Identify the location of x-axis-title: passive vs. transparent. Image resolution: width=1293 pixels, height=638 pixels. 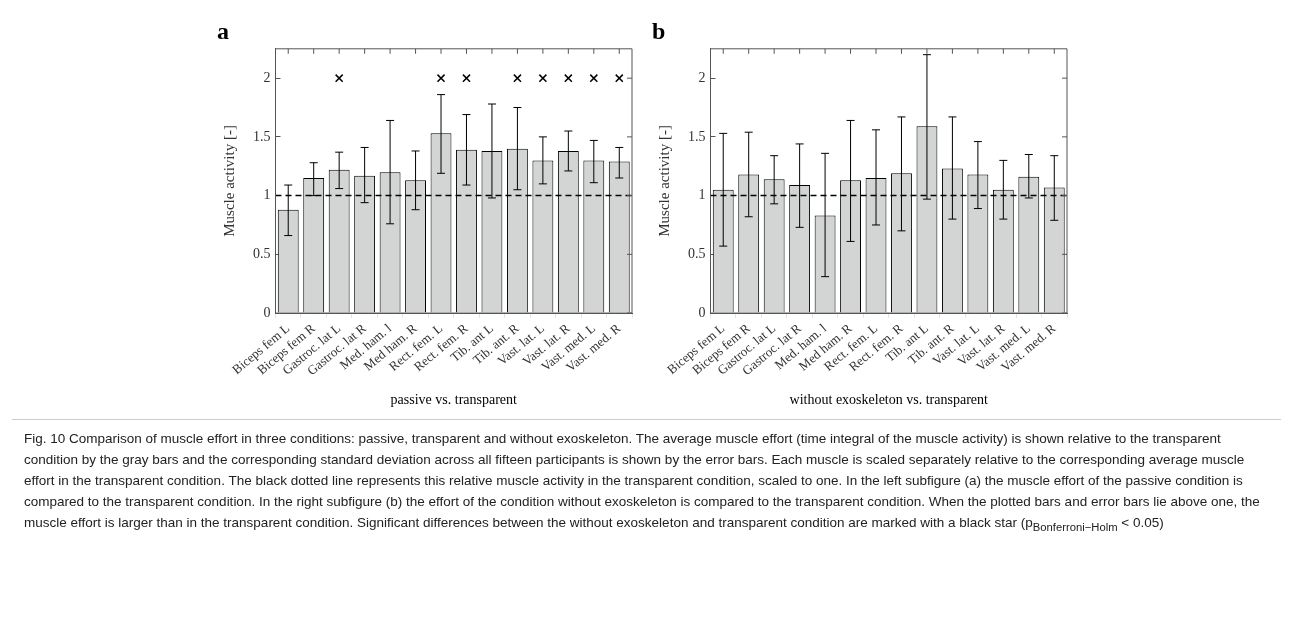
(453, 400).